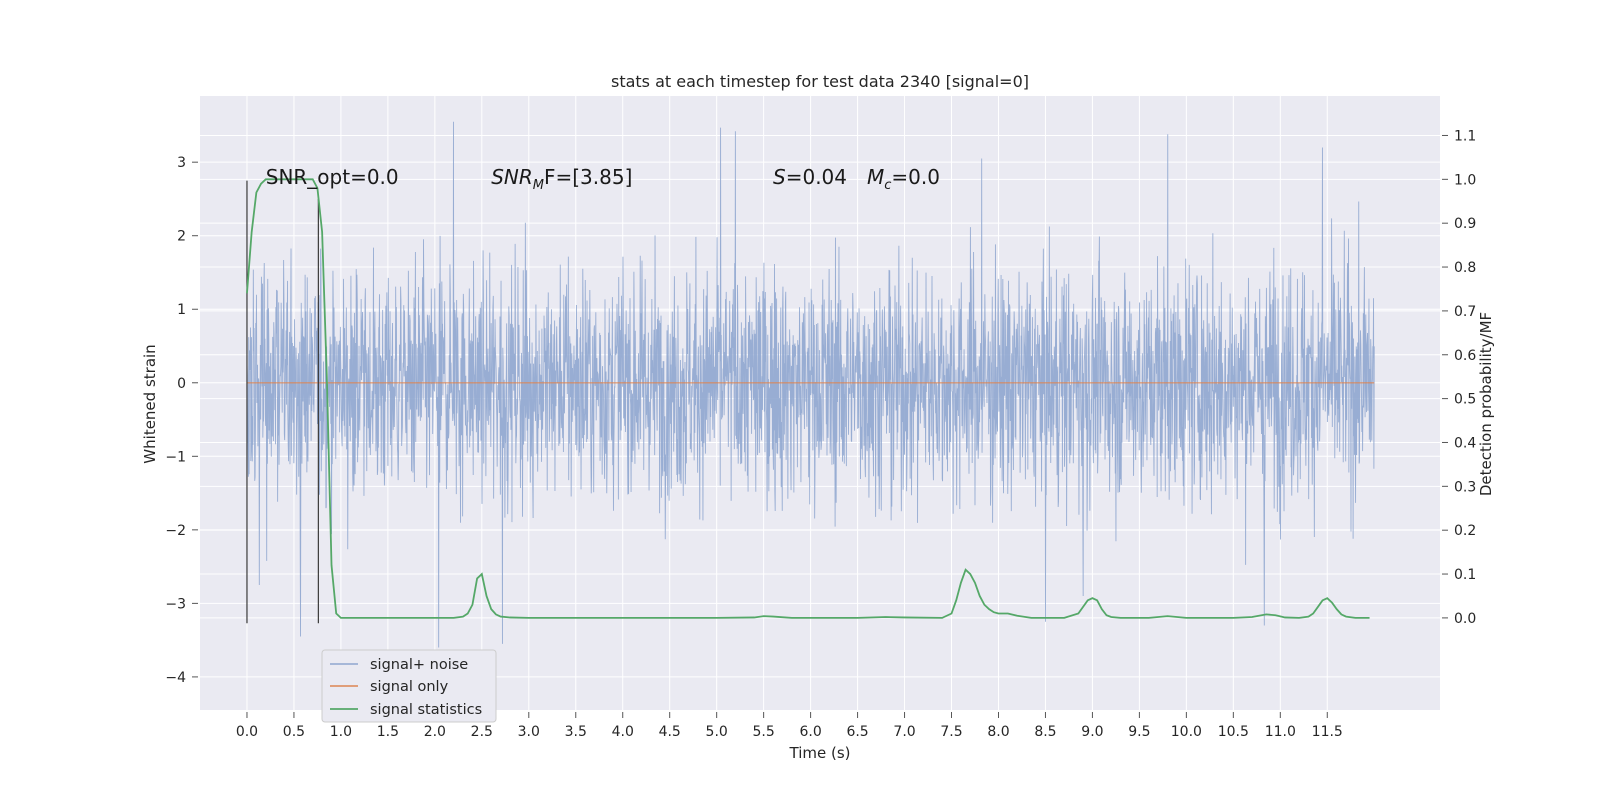 The height and width of the screenshot is (800, 1600). What do you see at coordinates (904, 732) in the screenshot?
I see `x-tick-label: 7.0` at bounding box center [904, 732].